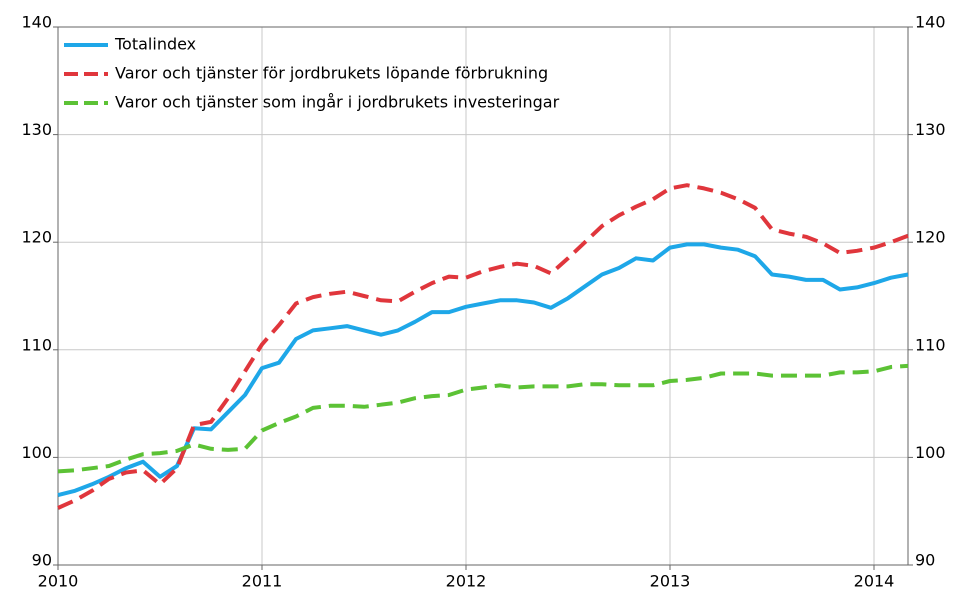 This screenshot has width=958, height=591. What do you see at coordinates (930, 344) in the screenshot?
I see `y2-tick-label: 110` at bounding box center [930, 344].